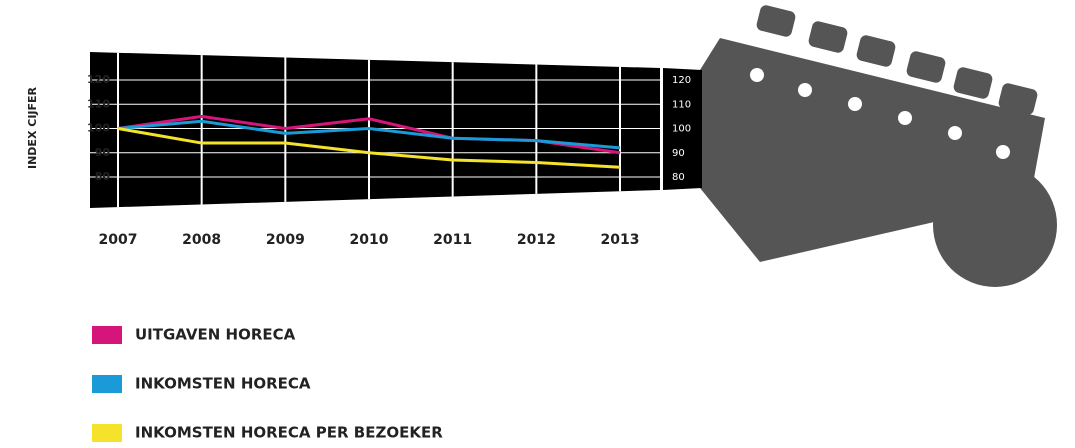 This screenshot has width=1075, height=448. I want to click on y-axis-label: INDEX CIJFER, so click(32, 127).